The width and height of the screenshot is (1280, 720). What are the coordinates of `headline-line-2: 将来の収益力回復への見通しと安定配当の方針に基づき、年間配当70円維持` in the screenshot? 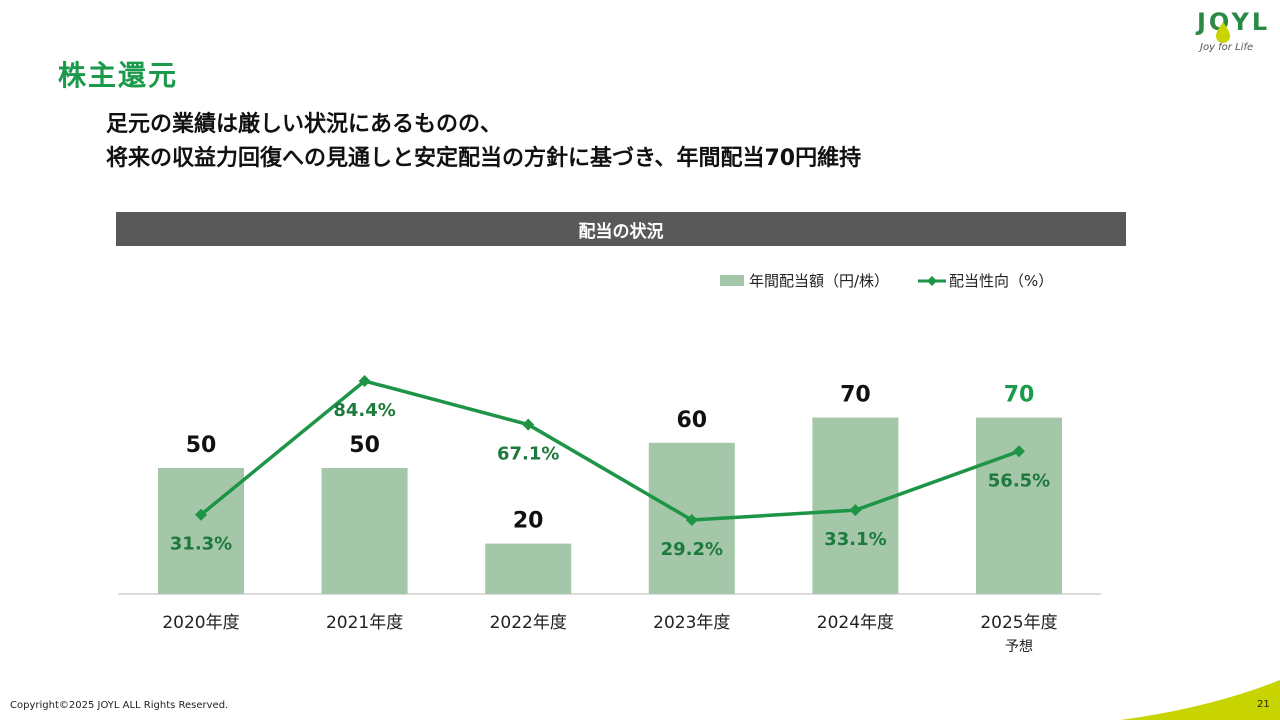 It's located at (484, 158).